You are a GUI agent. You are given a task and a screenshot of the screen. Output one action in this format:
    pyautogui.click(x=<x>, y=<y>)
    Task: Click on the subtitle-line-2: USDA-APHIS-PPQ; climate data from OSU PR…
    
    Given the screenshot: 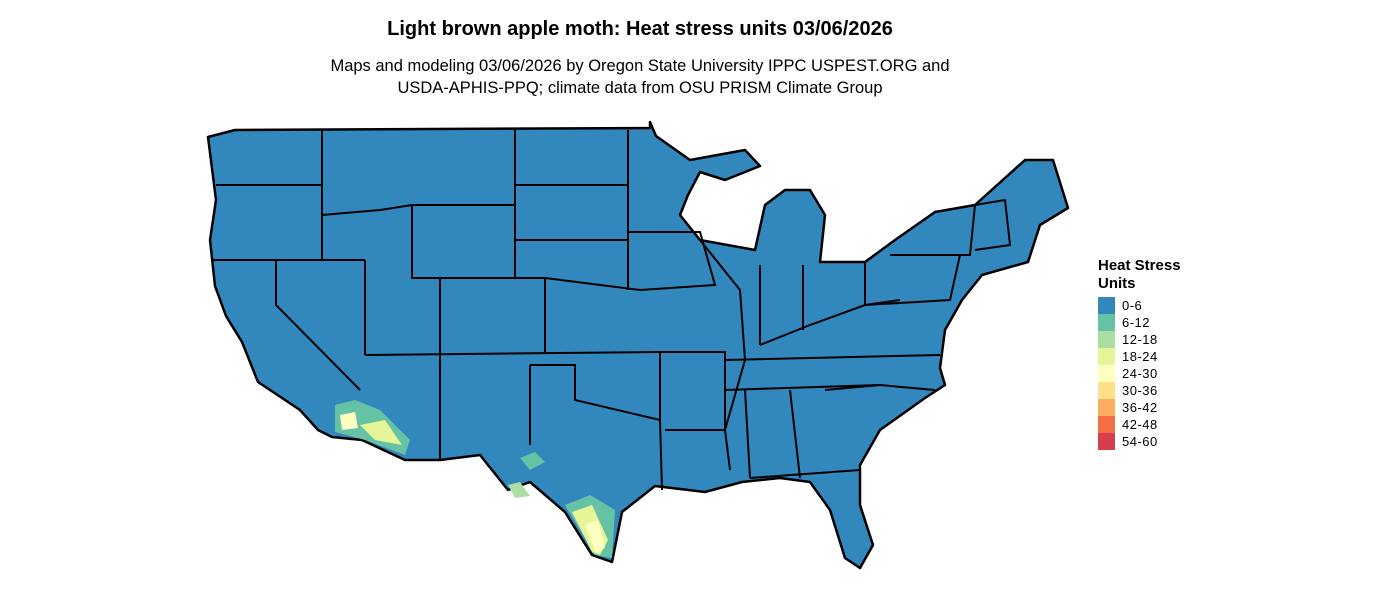 What is the action you would take?
    pyautogui.click(x=640, y=88)
    